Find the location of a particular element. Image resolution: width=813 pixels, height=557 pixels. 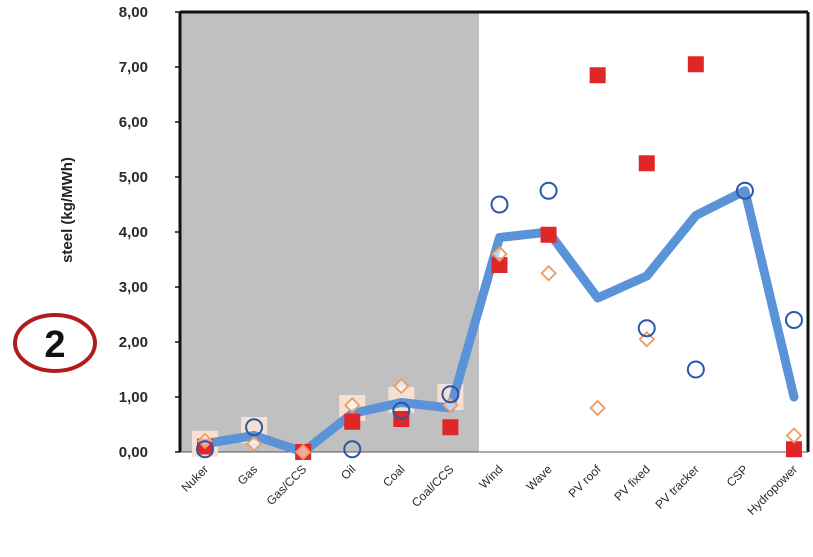

badge-number: 2 is located at coordinates (54, 345).